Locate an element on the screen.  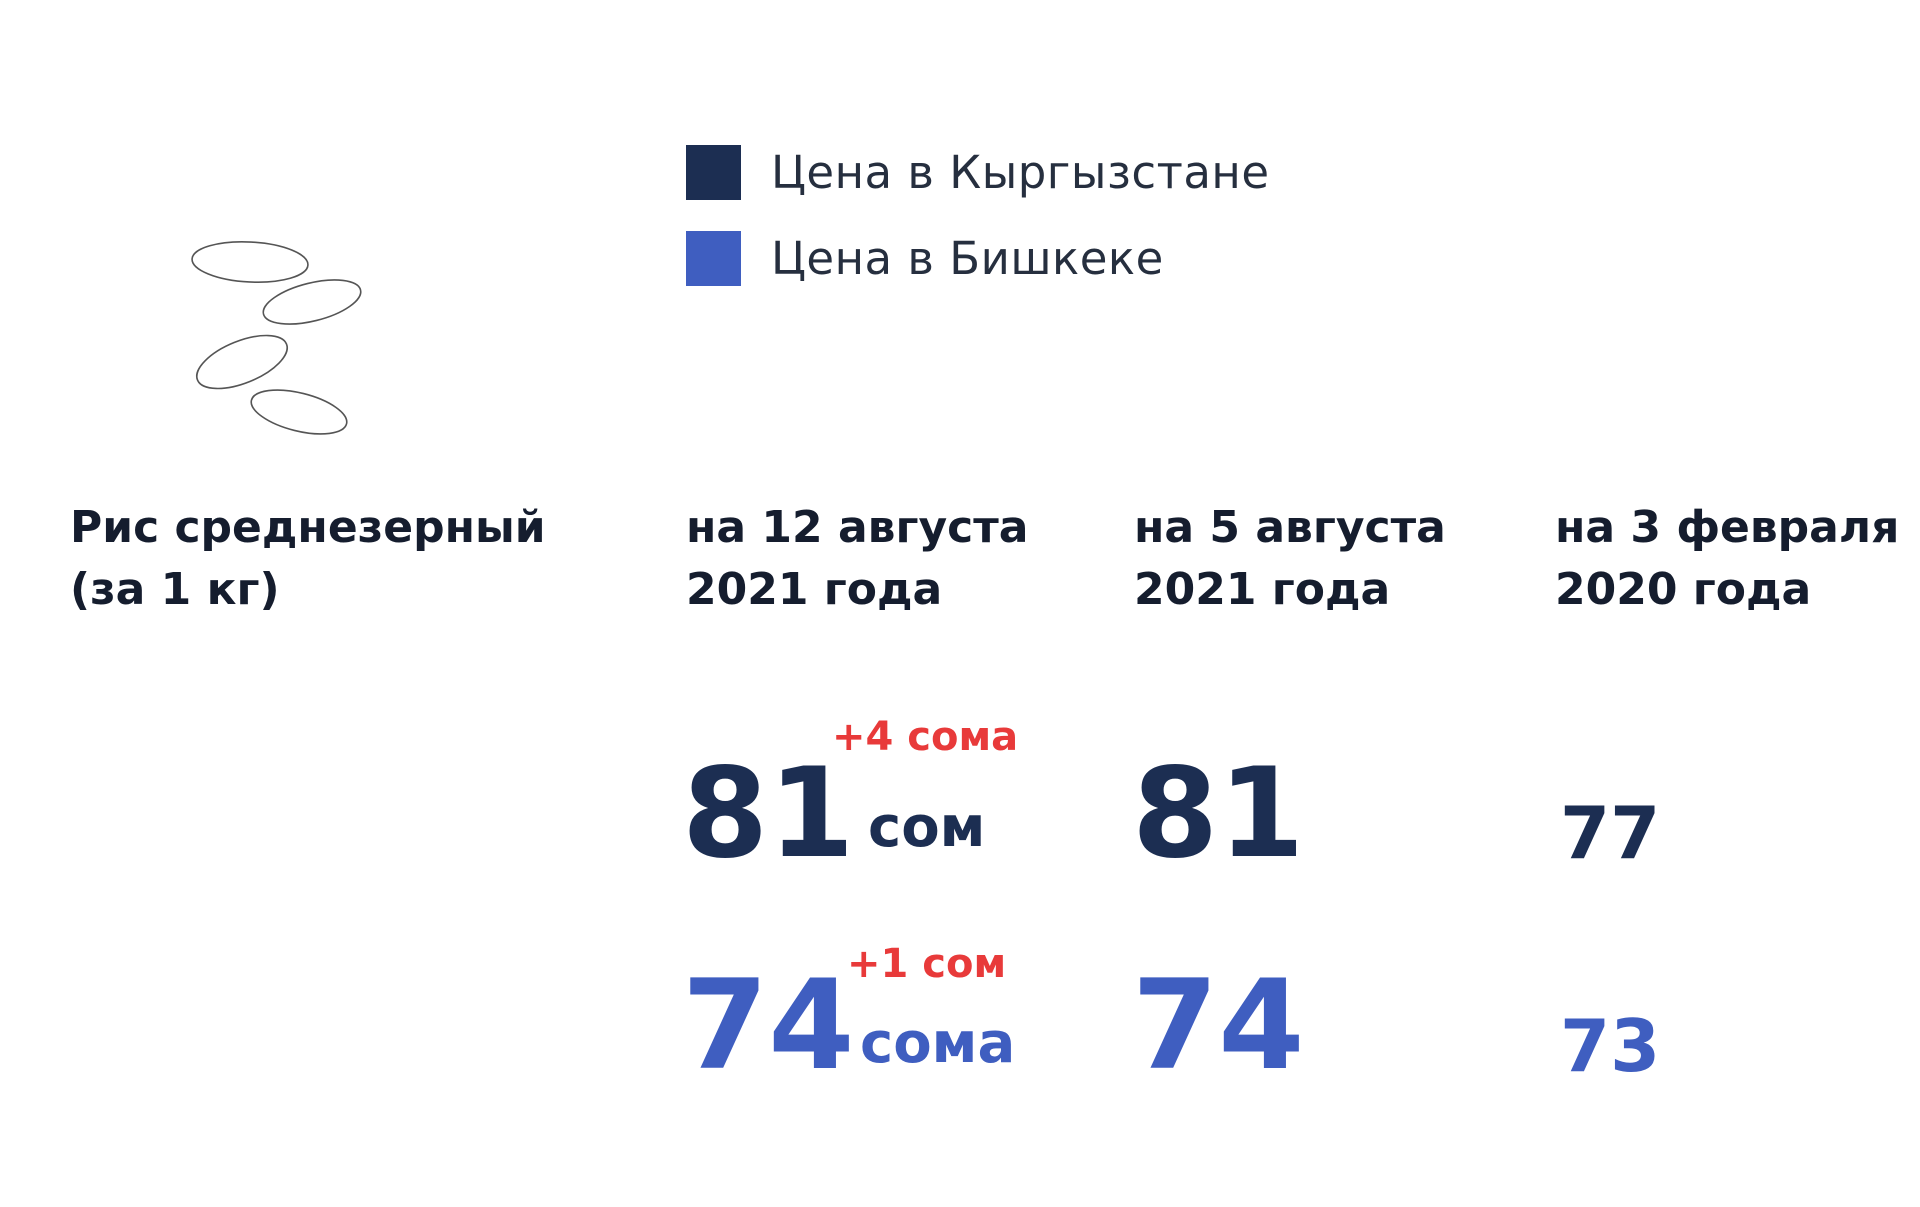
legend-label-kyrgyzstan: Цена в Кыргызстане is located at coordinates (1020, 172).